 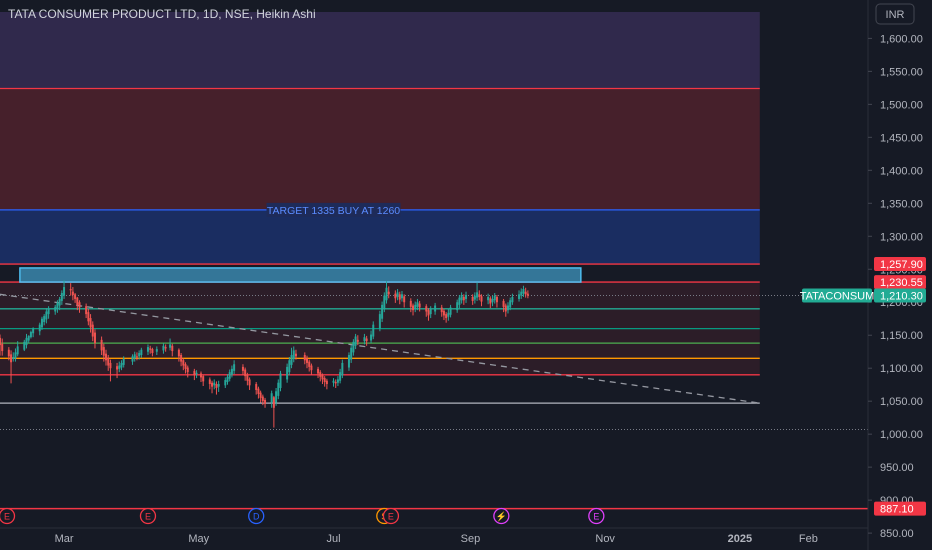 I want to click on currency-button: INR, so click(x=895, y=14).